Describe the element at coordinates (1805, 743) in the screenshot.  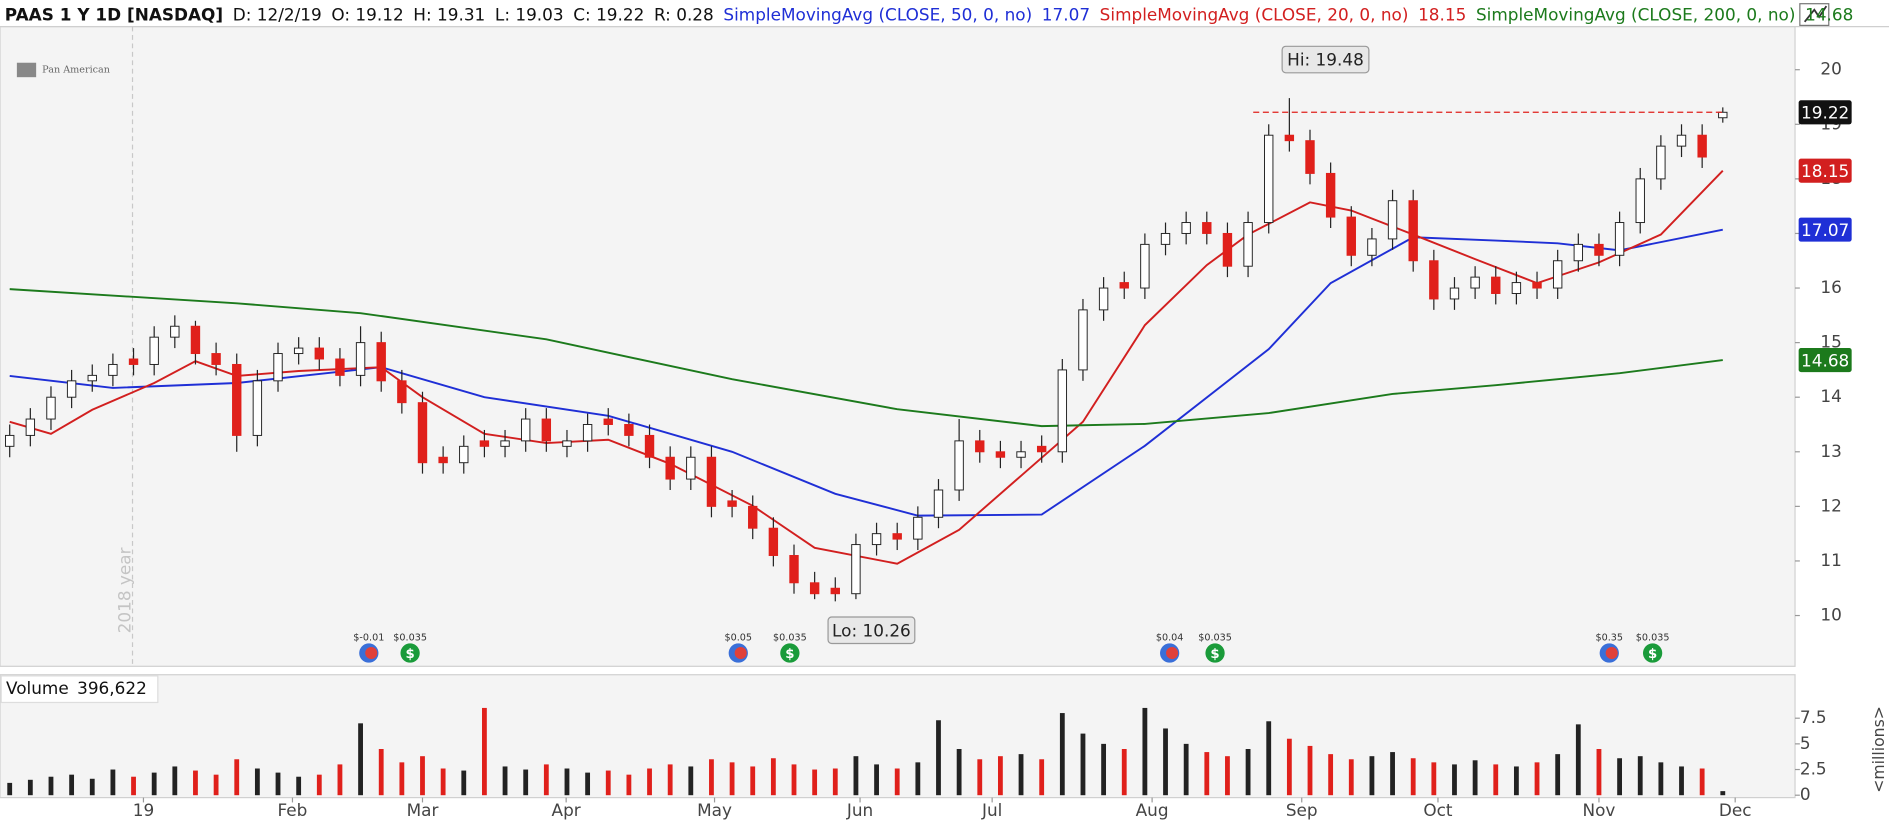
I see `volume-tick-label: 5` at that location.